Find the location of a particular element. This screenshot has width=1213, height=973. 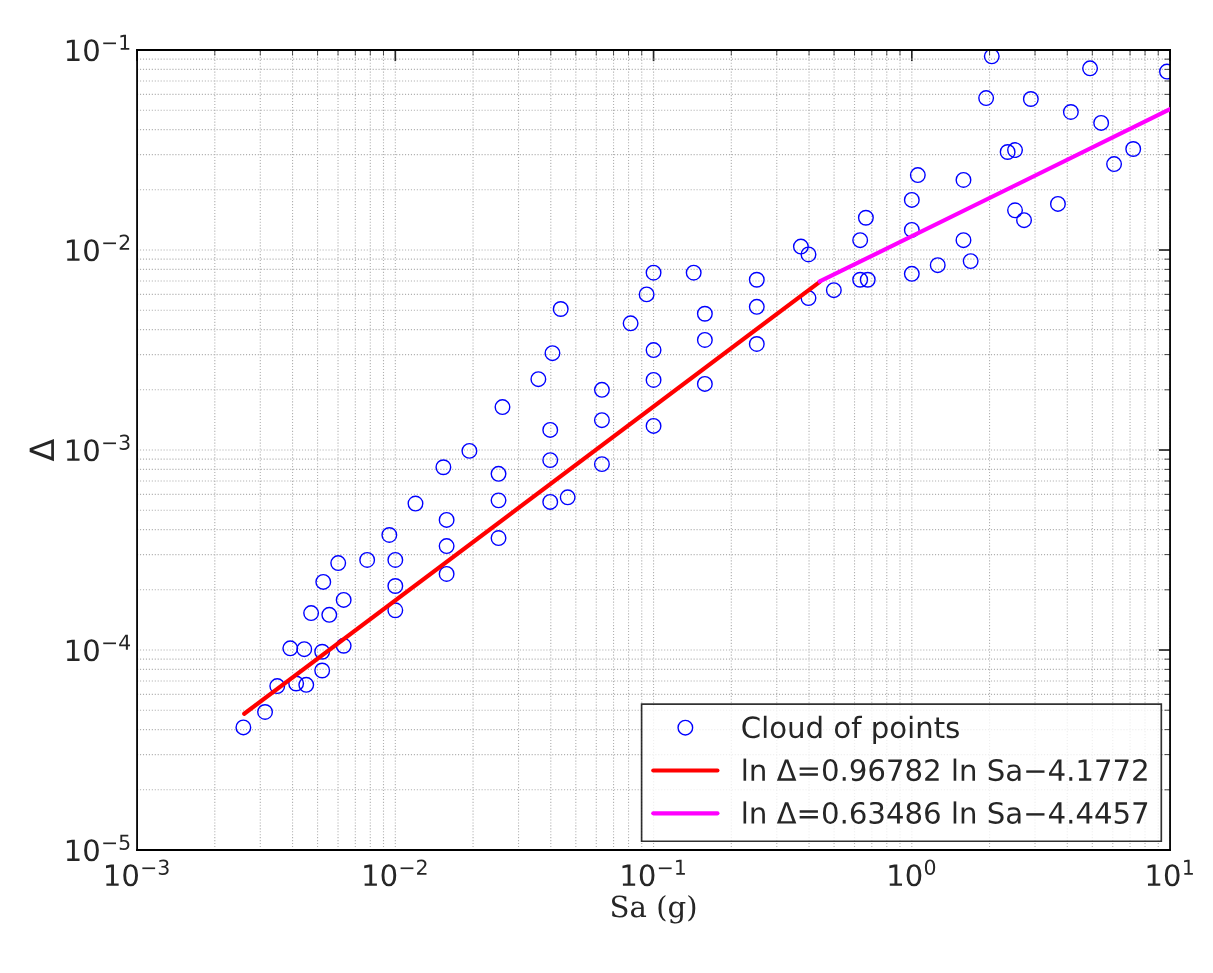

y-tick-label: 10$^{−5}$ is located at coordinates (98, 848).